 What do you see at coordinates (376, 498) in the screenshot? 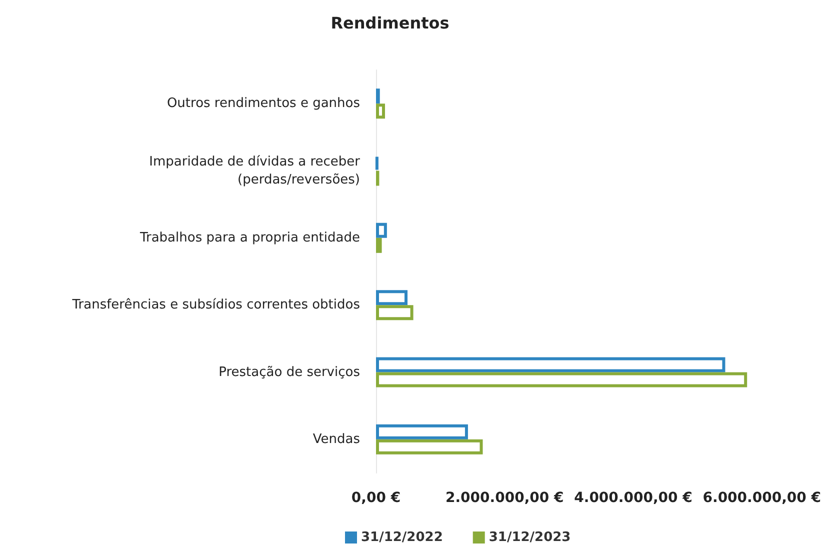
I see `x-tick-label: 0,00 €` at bounding box center [376, 498].